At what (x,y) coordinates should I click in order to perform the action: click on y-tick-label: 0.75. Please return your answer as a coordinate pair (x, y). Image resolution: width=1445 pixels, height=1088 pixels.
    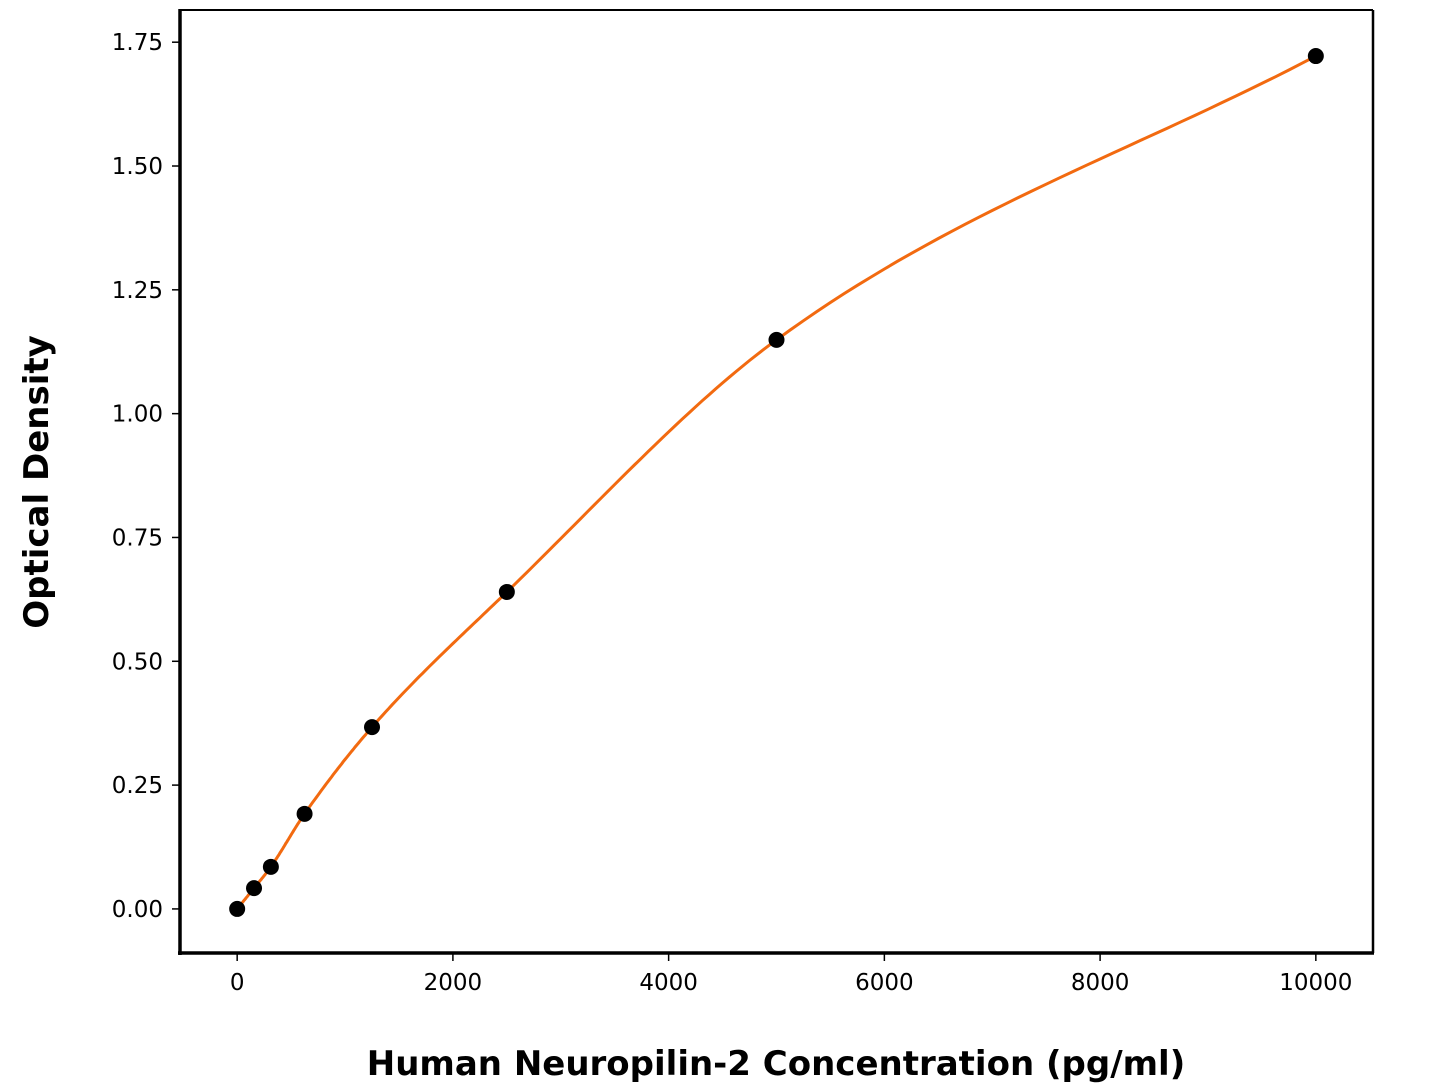
    Looking at the image, I should click on (137, 538).